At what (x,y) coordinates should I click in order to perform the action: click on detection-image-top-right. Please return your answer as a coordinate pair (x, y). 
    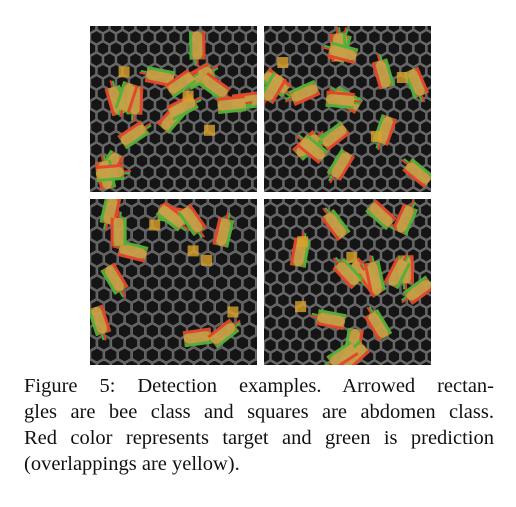
    Looking at the image, I should click on (347, 109).